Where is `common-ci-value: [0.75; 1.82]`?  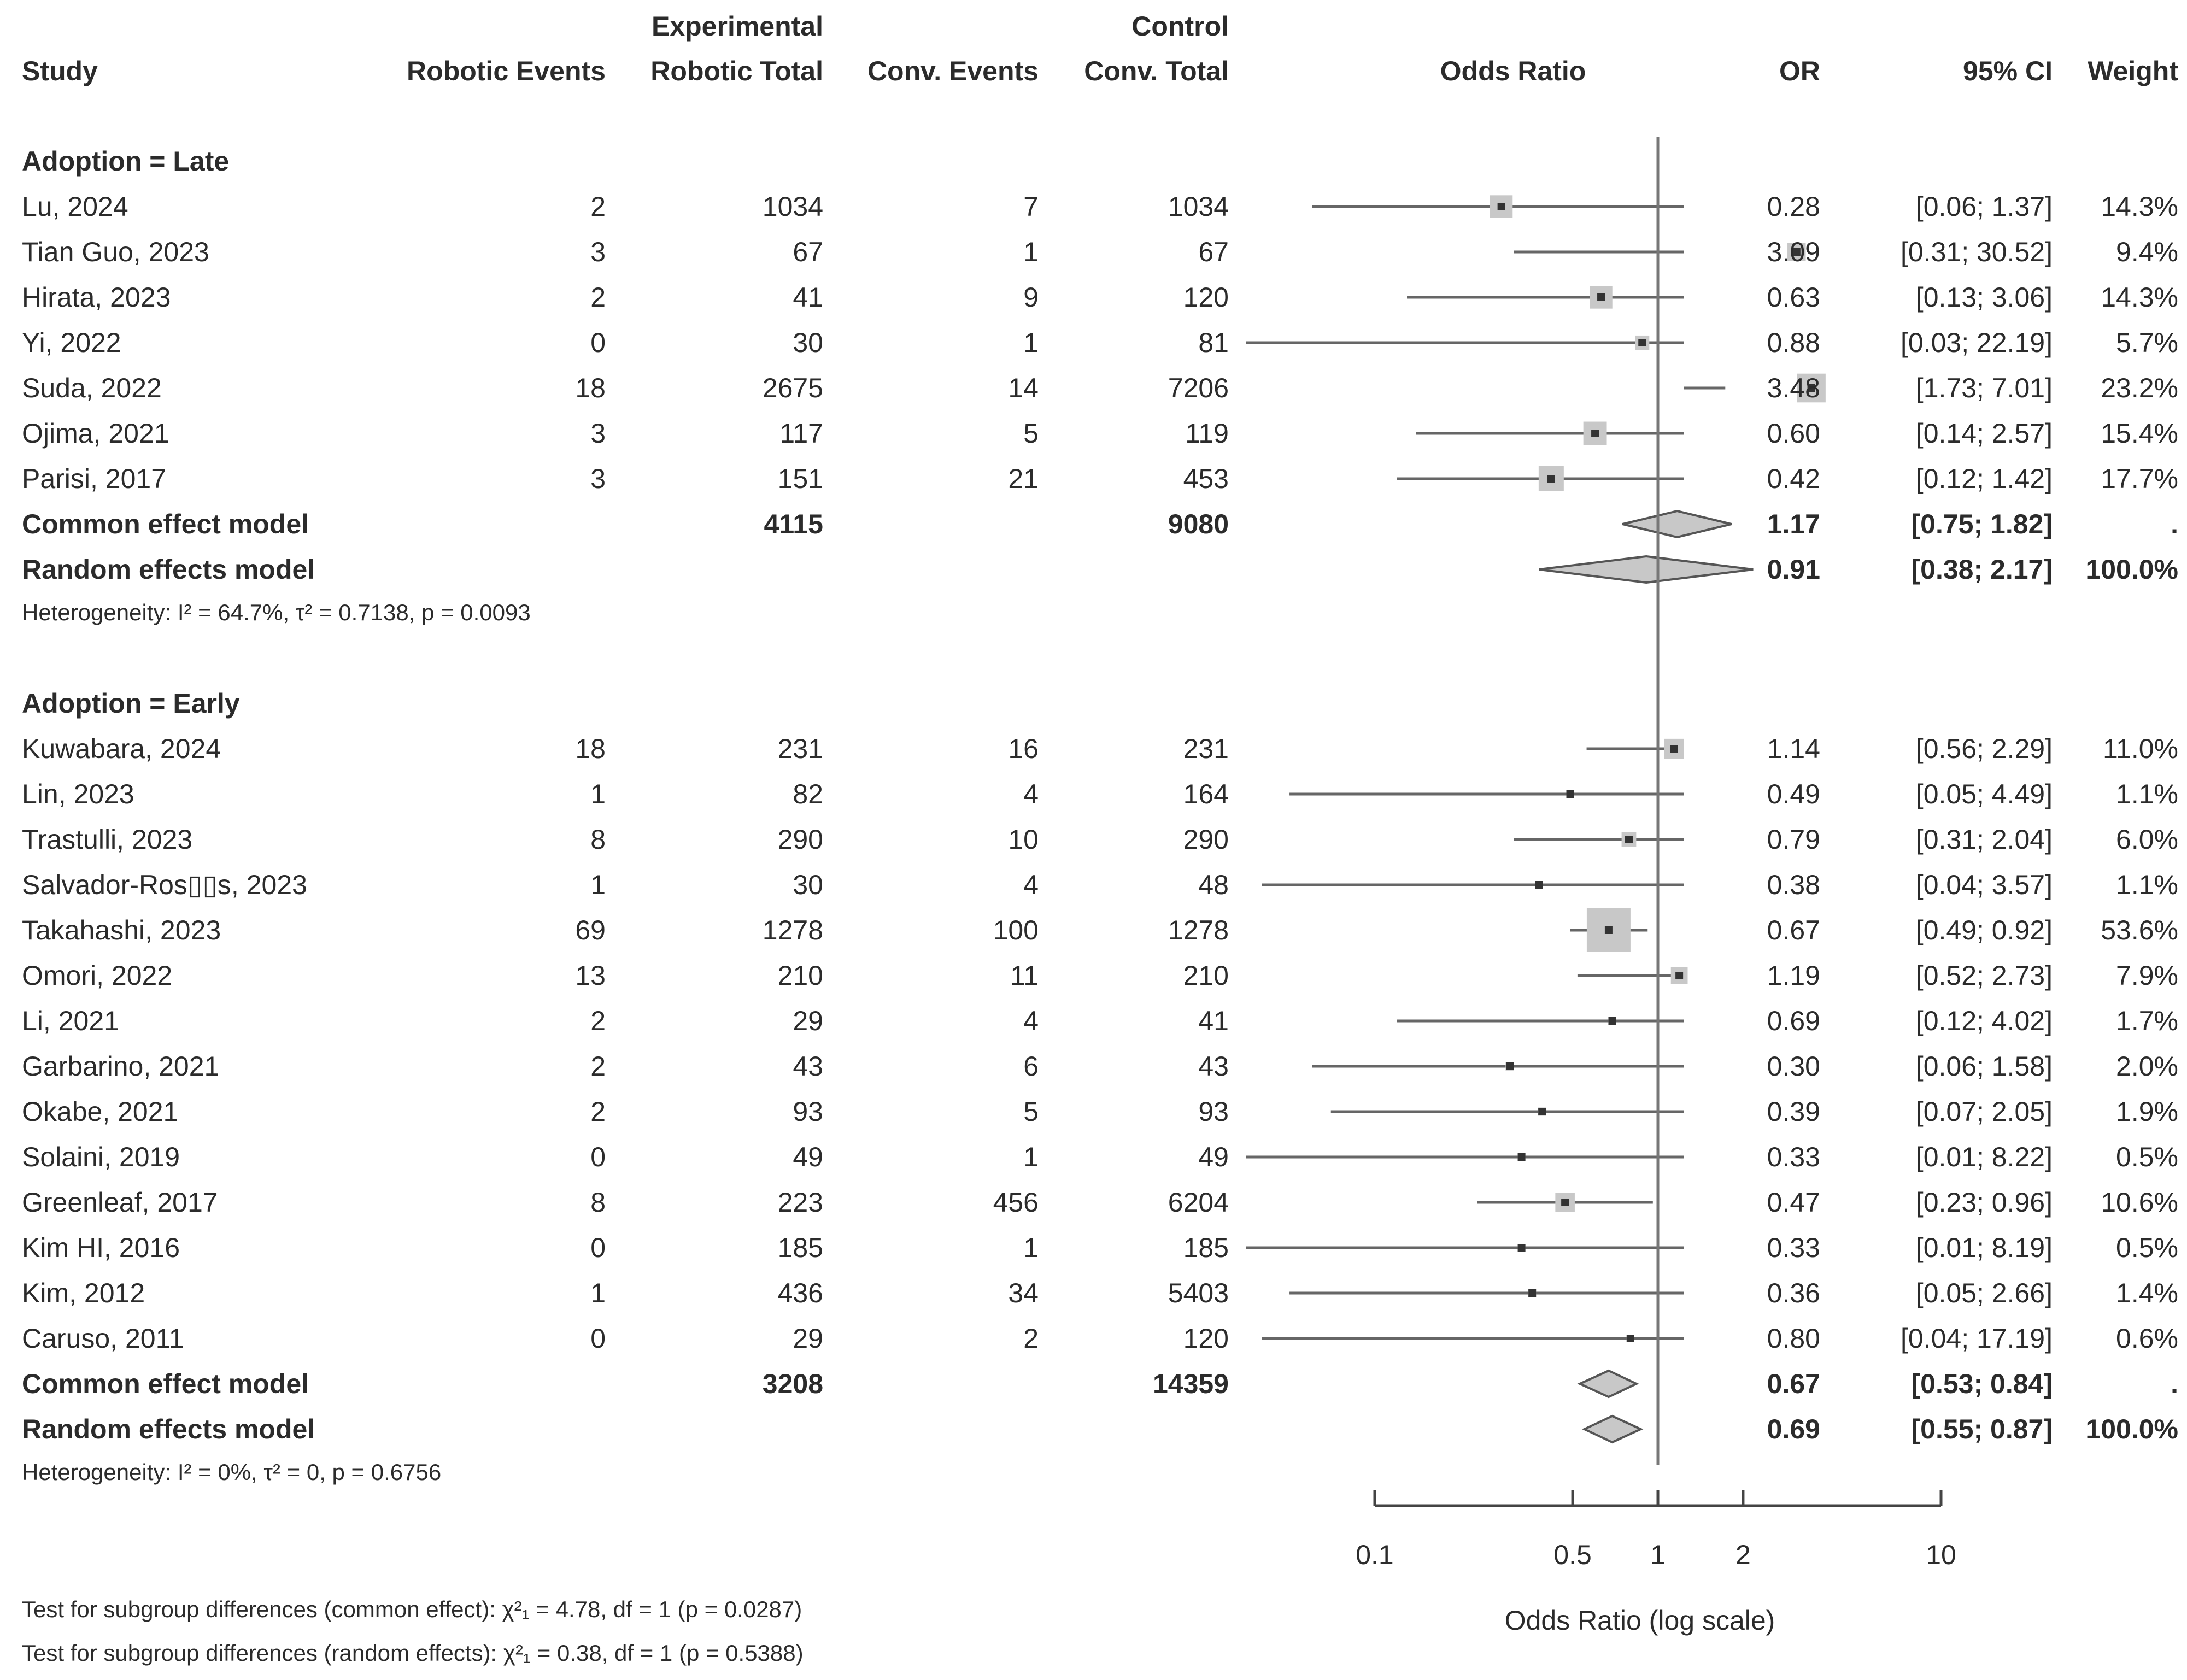 common-ci-value: [0.75; 1.82] is located at coordinates (1982, 524).